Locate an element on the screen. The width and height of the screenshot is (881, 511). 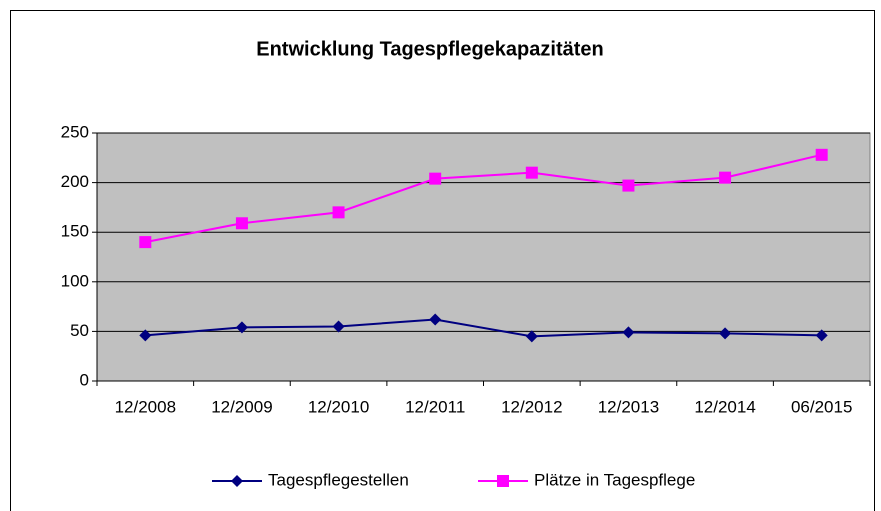
x-tick-label: 06/2015 is located at coordinates (821, 406).